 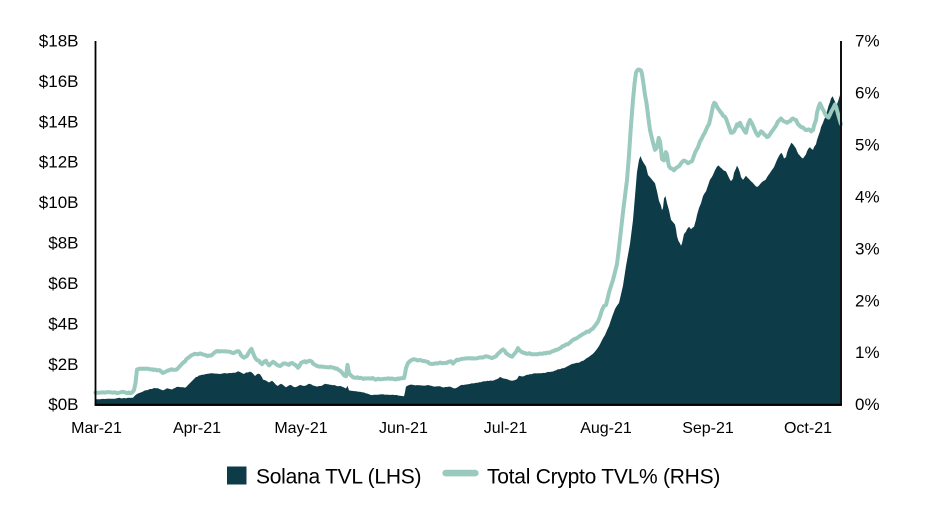 What do you see at coordinates (300, 428) in the screenshot?
I see `svg-text: May-21` at bounding box center [300, 428].